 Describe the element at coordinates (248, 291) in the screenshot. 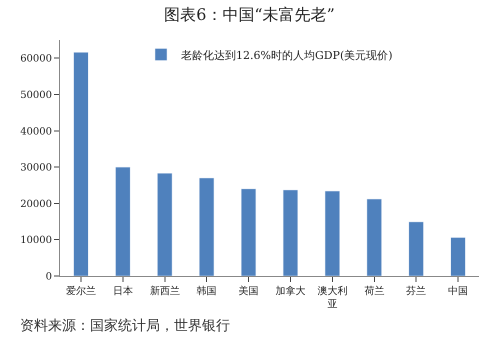

I see `x-tick-label: 美国` at that location.